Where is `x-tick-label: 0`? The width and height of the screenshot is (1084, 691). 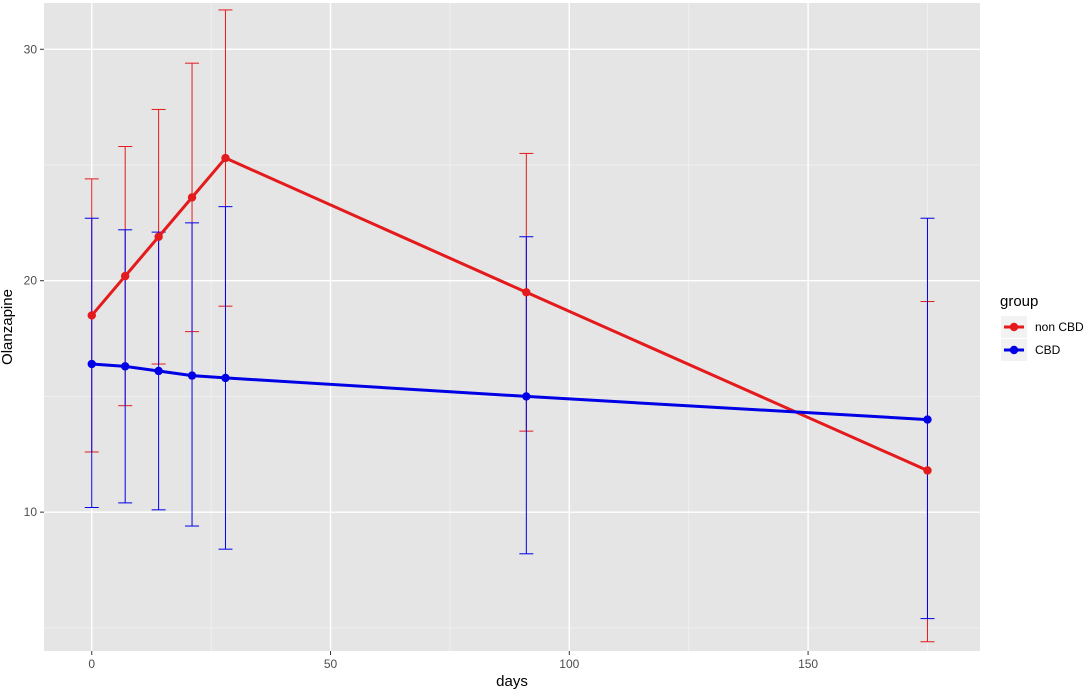
x-tick-label: 0 is located at coordinates (91, 664).